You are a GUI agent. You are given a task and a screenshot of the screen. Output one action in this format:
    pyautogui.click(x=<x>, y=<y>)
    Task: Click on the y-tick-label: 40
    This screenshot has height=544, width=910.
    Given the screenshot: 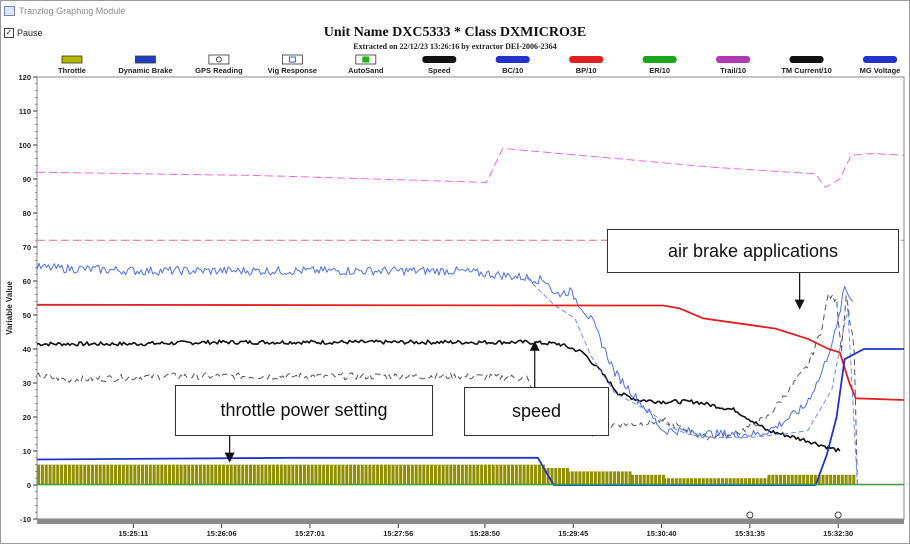 What is the action you would take?
    pyautogui.click(x=27, y=349)
    